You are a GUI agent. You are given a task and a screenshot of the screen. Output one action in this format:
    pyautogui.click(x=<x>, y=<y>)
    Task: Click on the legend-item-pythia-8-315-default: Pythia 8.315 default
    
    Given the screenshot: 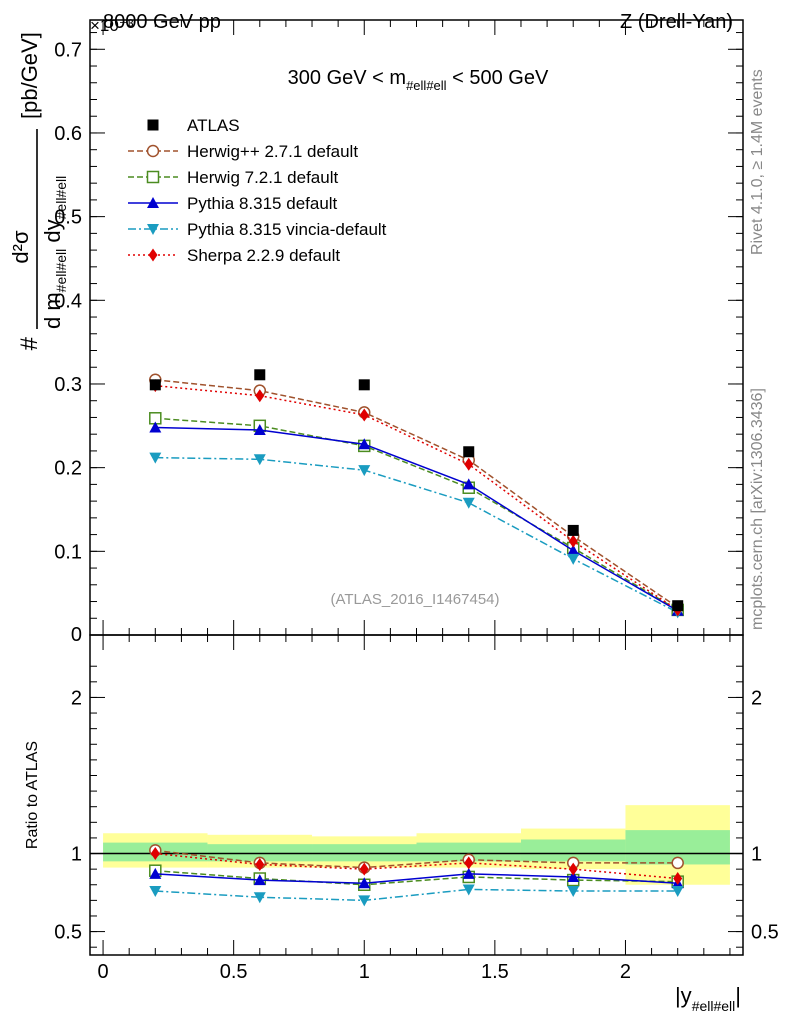 What is the action you would take?
    pyautogui.click(x=233, y=203)
    